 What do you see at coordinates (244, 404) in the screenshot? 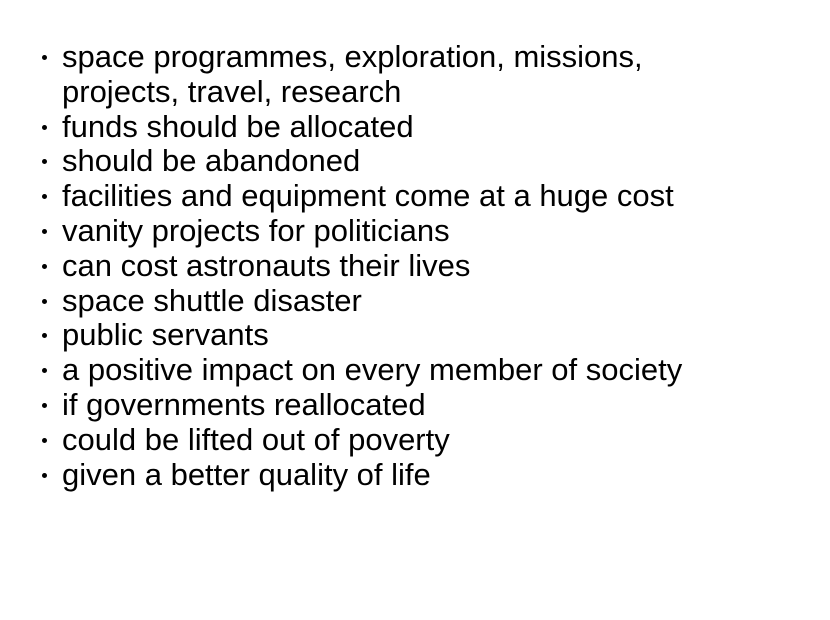
I see `list-item-text: if governments reallocated` at bounding box center [244, 404].